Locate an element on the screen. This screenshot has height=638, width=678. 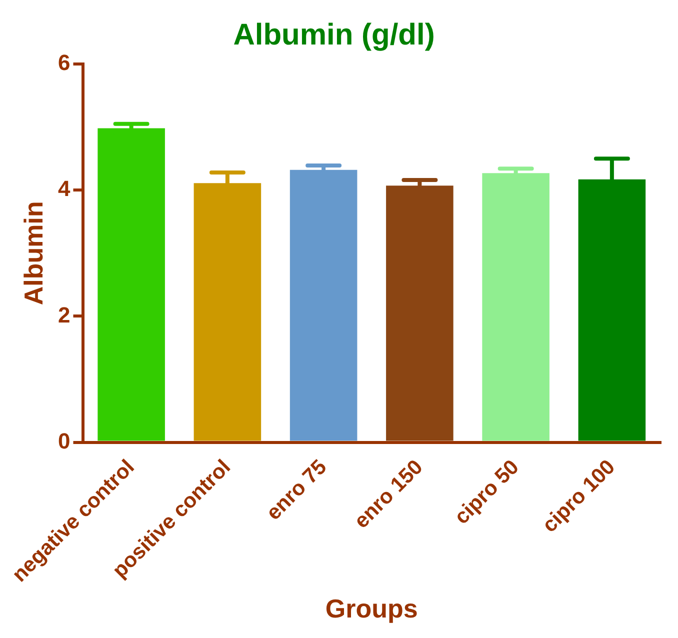
x-tick-label: enro 150 is located at coordinates (389, 494).